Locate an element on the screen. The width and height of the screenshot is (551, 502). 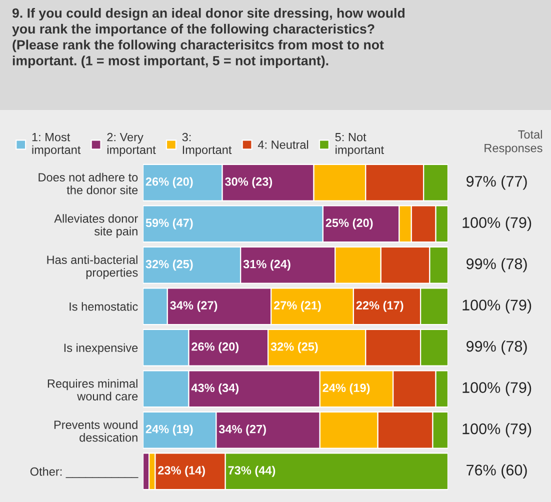
data-label: 27% (21) is located at coordinates (297, 306).